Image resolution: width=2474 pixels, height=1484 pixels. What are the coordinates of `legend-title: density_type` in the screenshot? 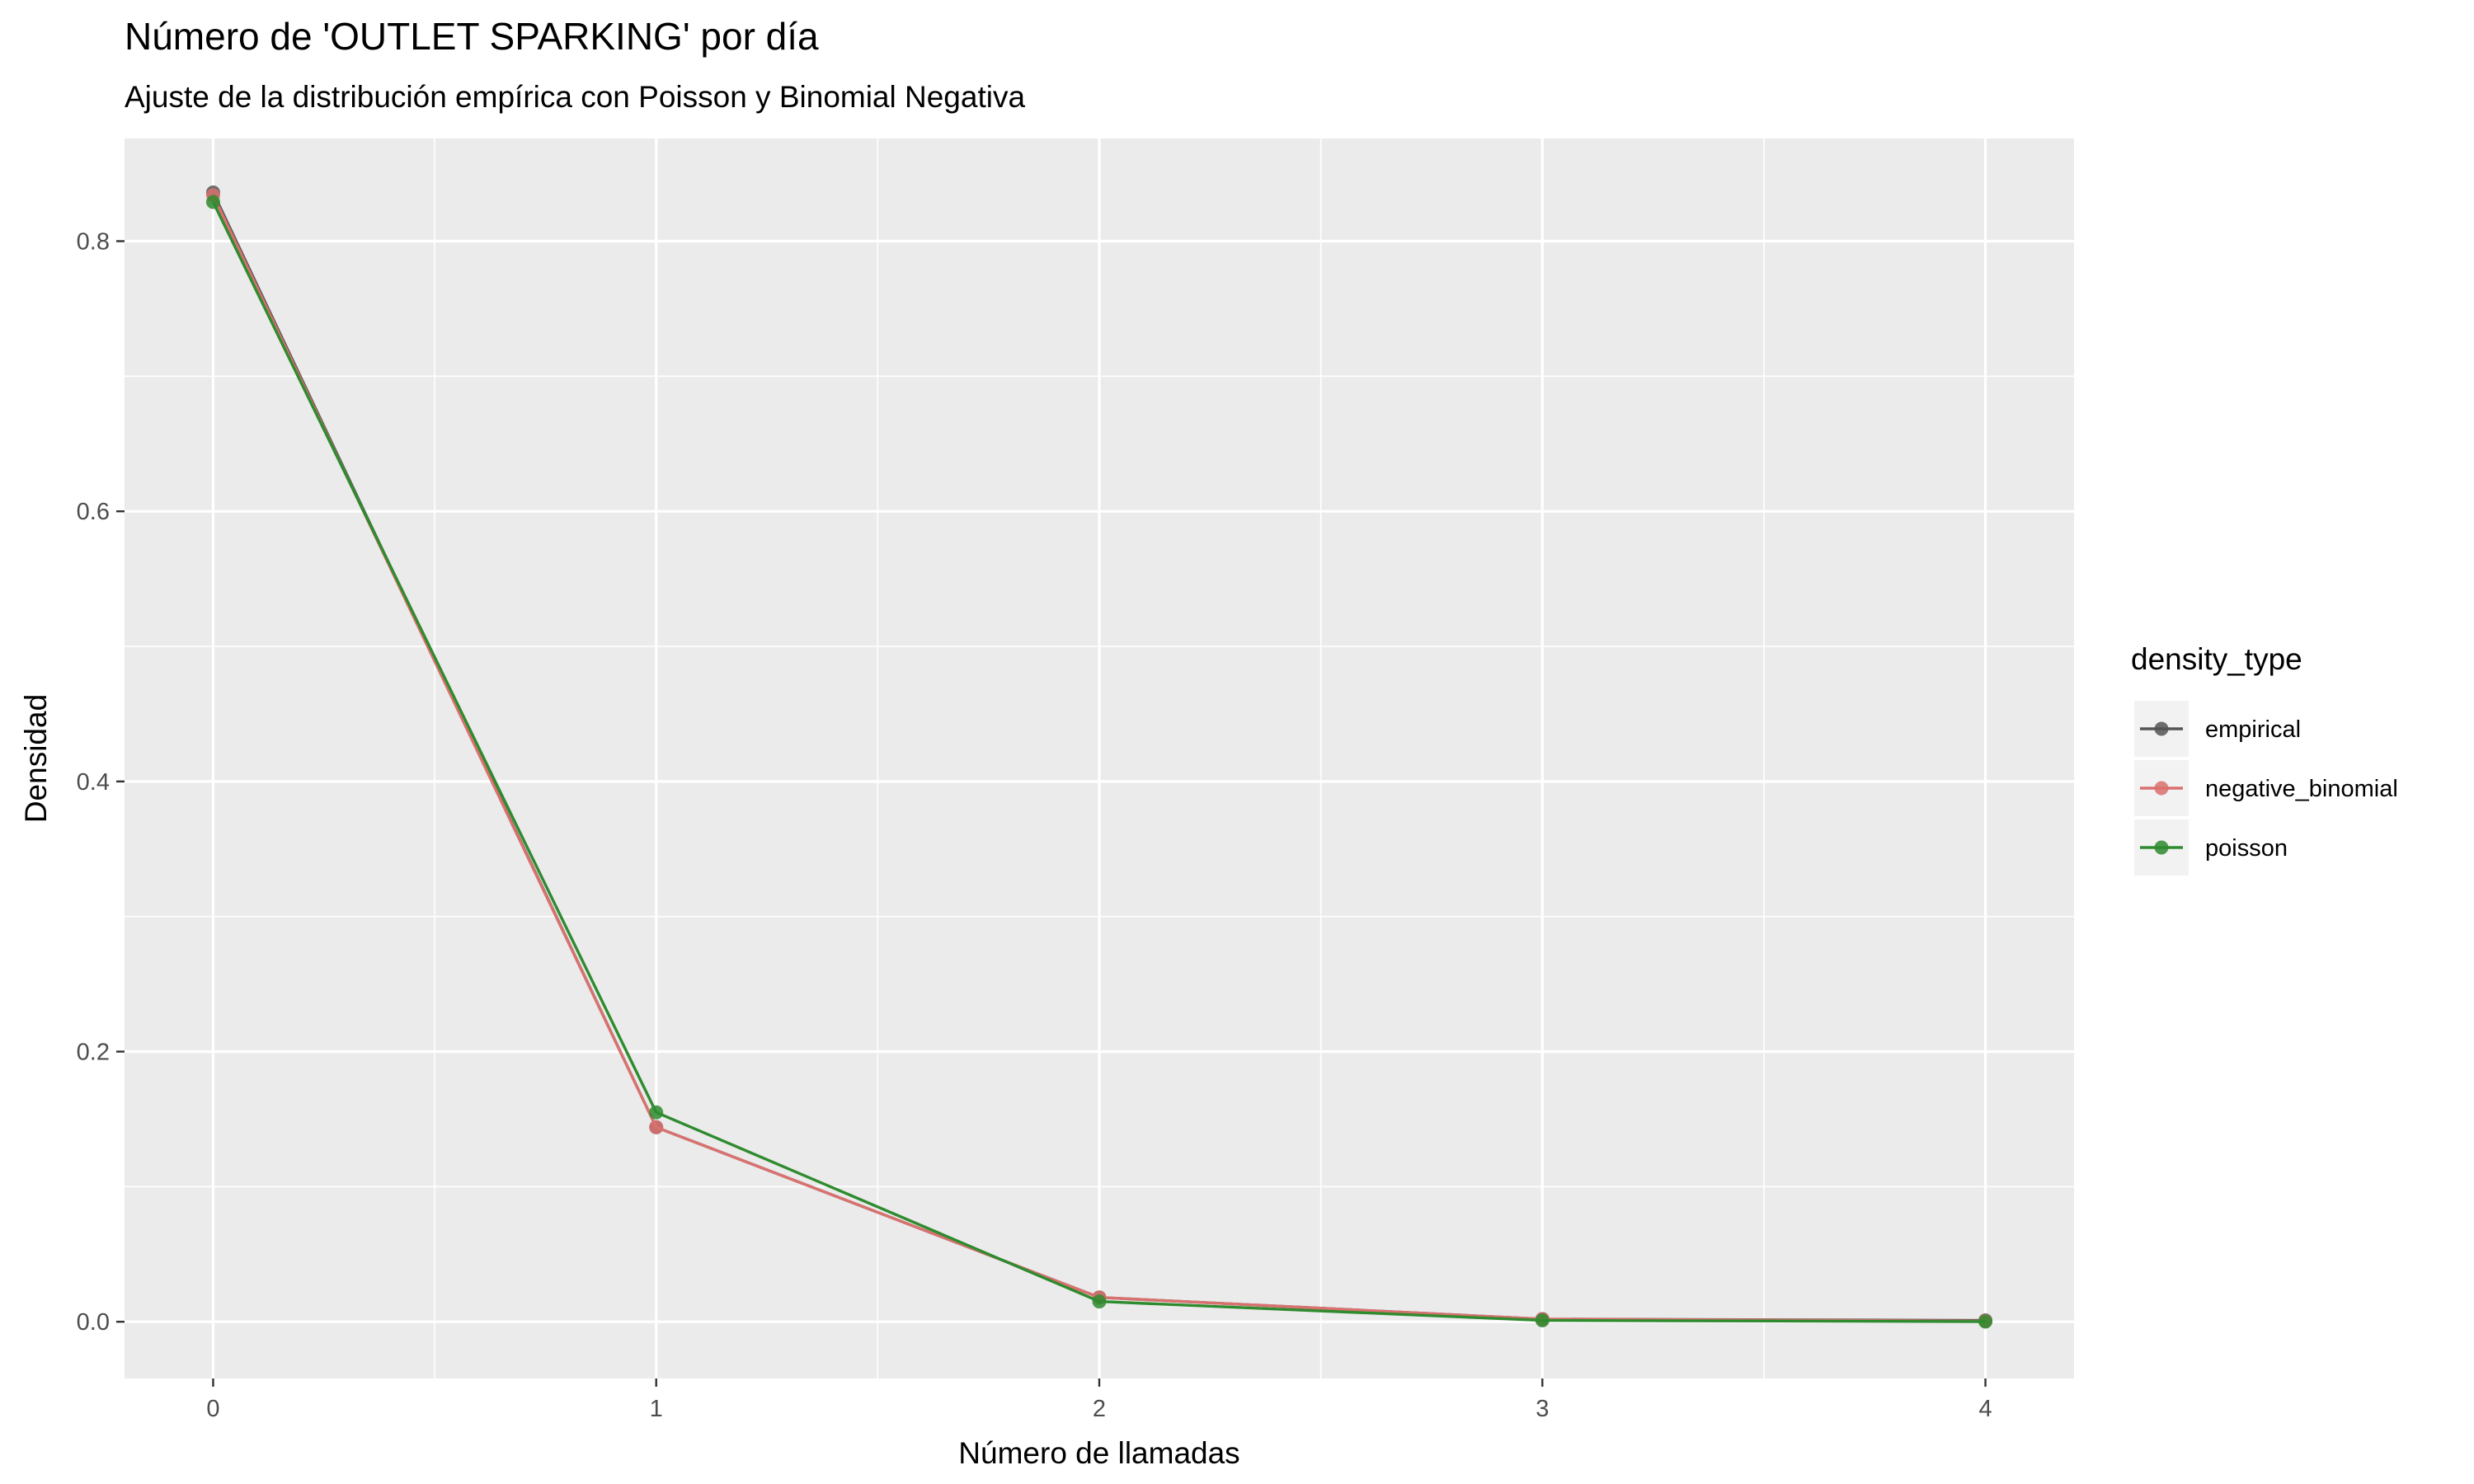 It's located at (2216, 659).